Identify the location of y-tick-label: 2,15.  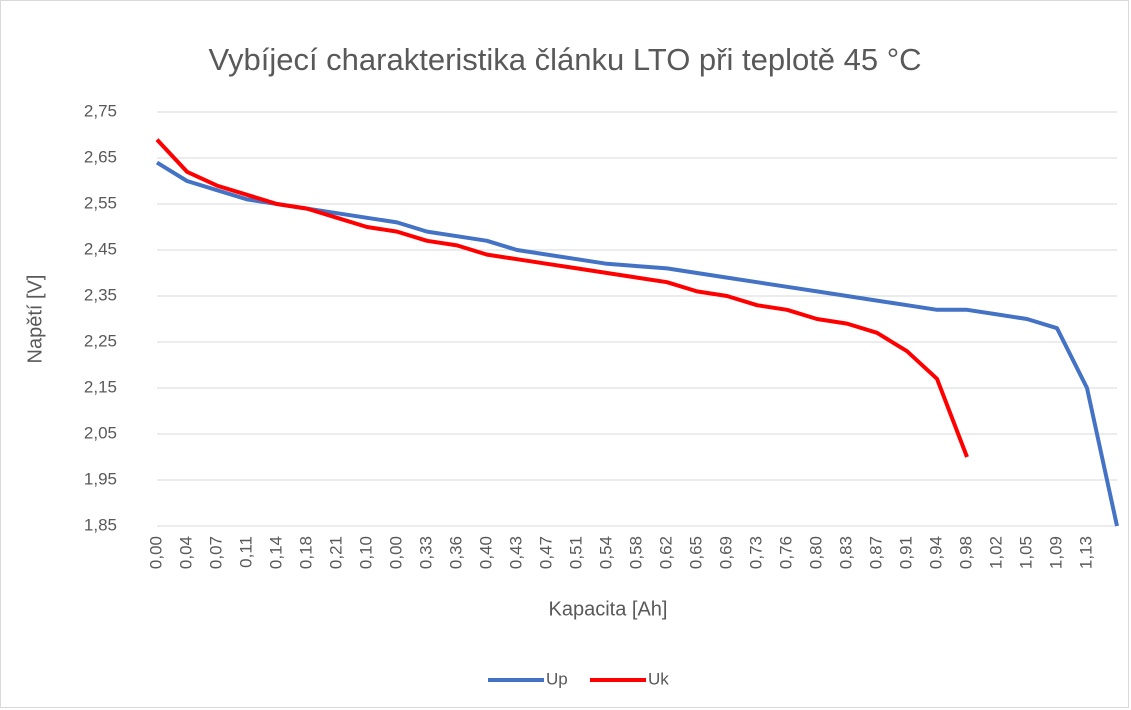
(100, 386).